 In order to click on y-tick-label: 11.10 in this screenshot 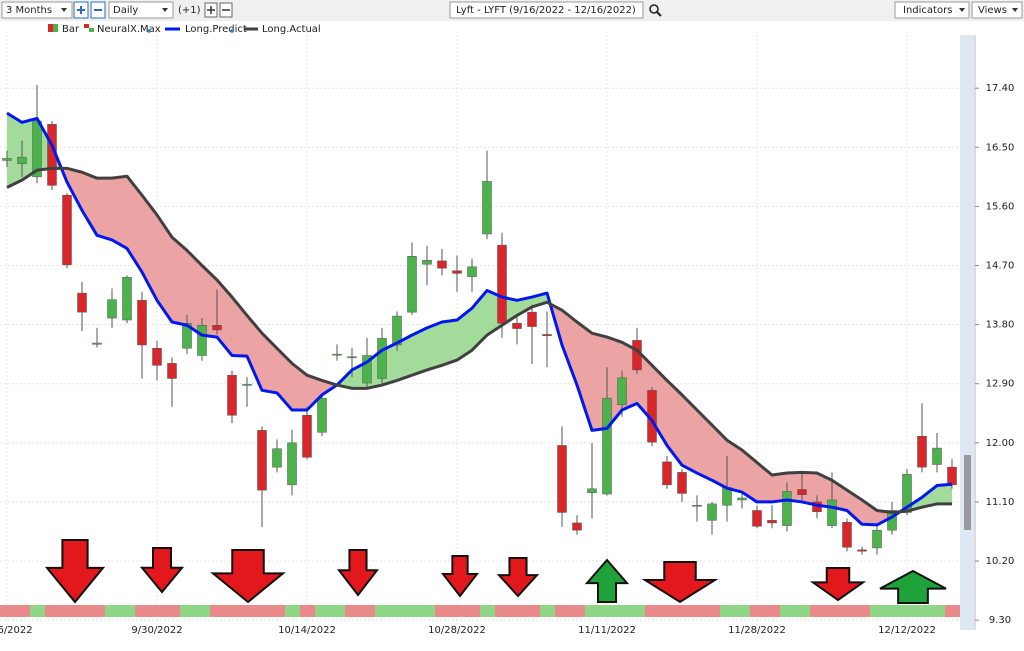, I will do `click(1000, 502)`.